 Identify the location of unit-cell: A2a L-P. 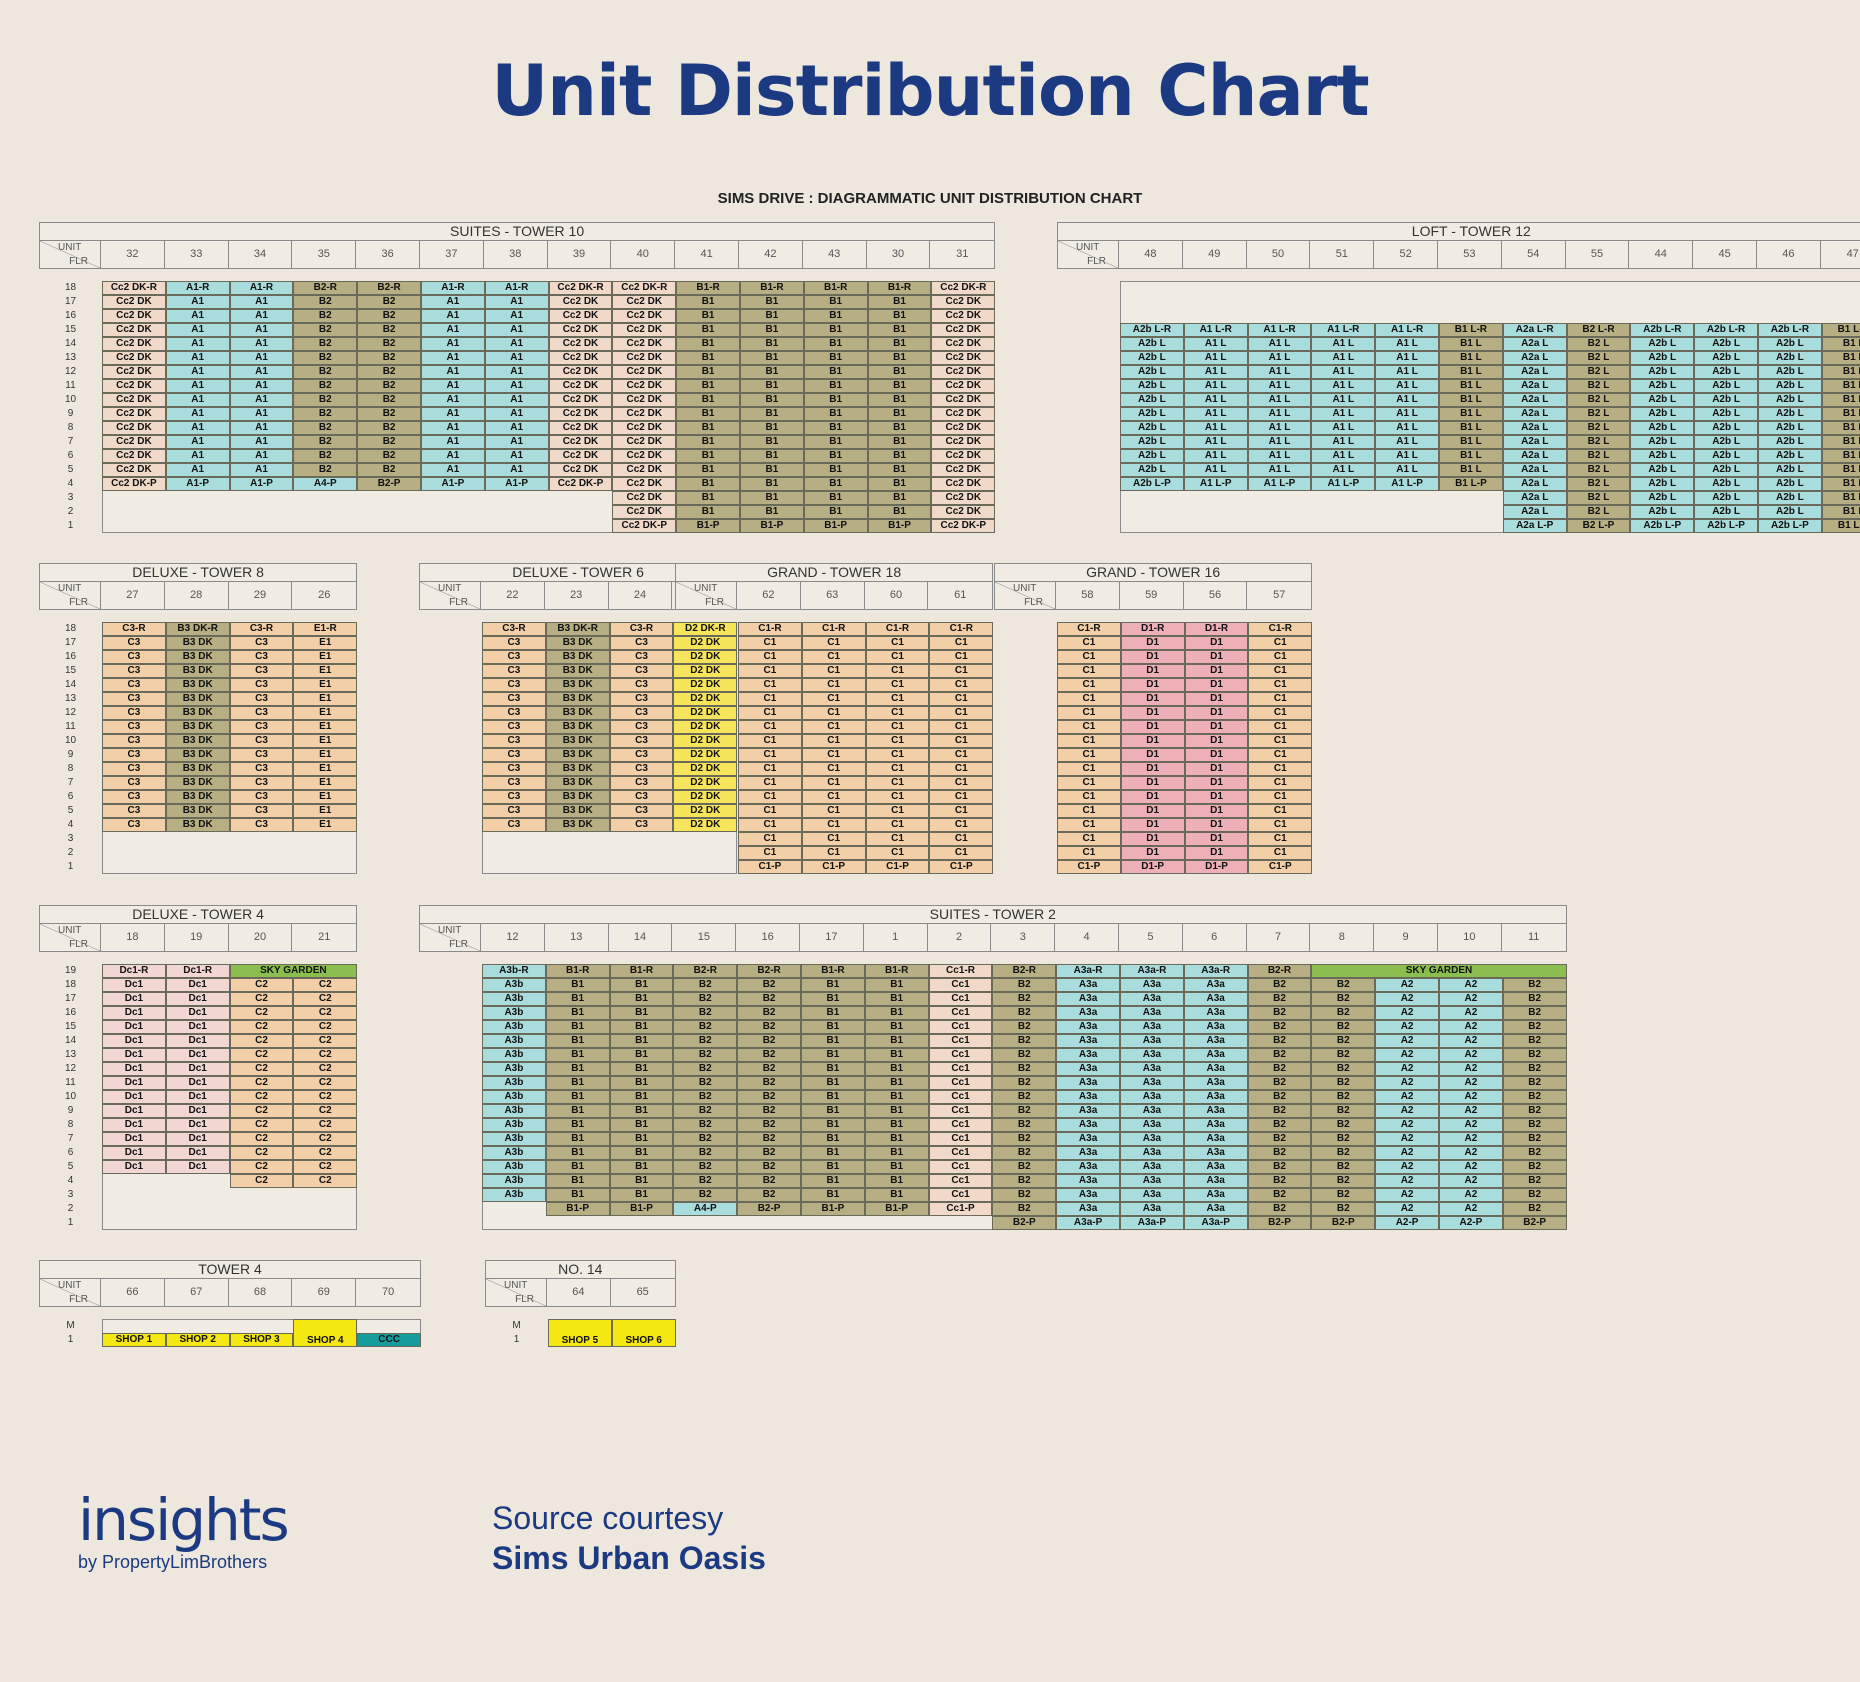
(1534, 526).